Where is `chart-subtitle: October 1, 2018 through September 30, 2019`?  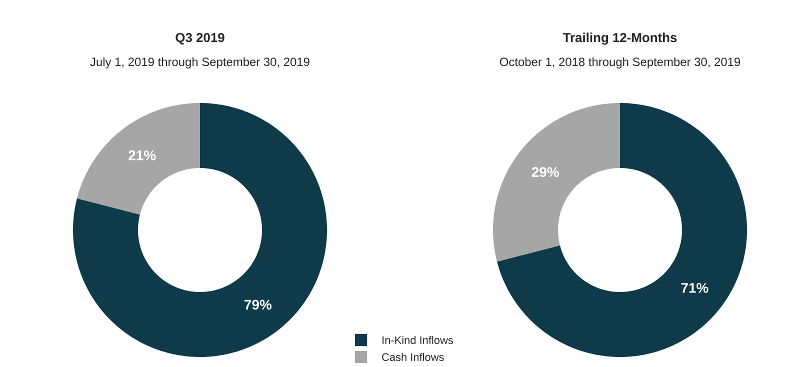 chart-subtitle: October 1, 2018 through September 30, 2019 is located at coordinates (620, 62).